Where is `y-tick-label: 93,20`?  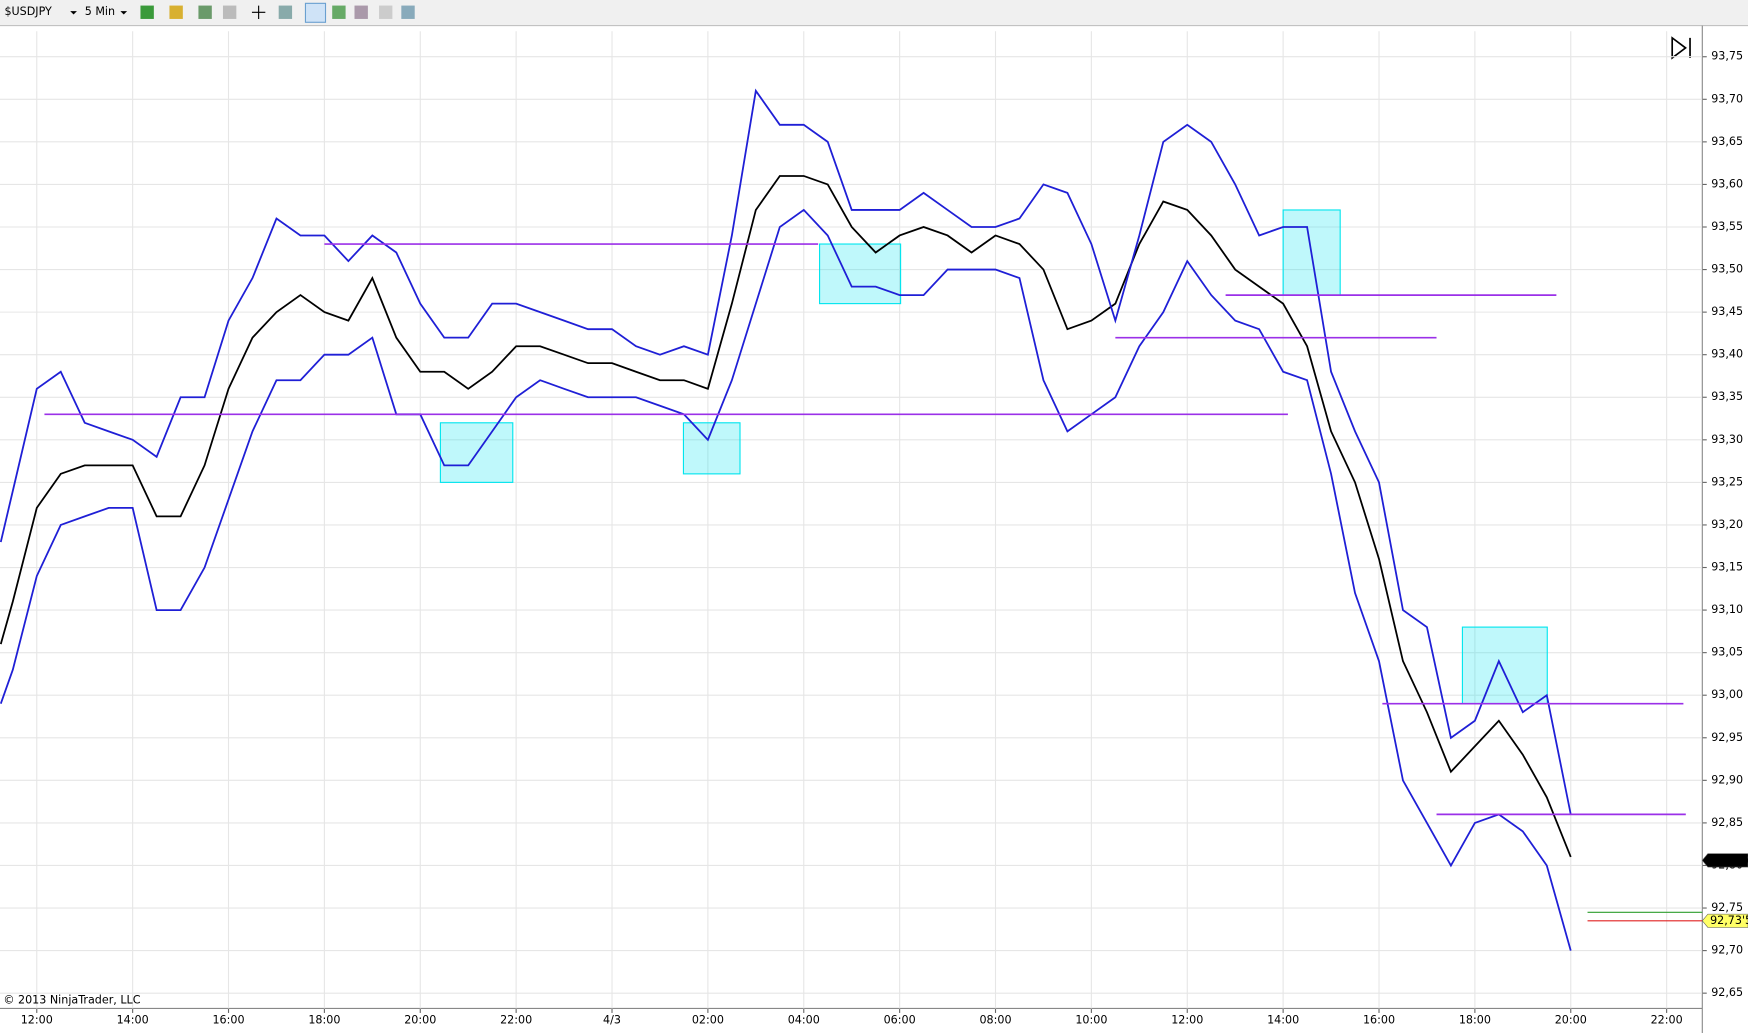 y-tick-label: 93,20 is located at coordinates (1727, 524).